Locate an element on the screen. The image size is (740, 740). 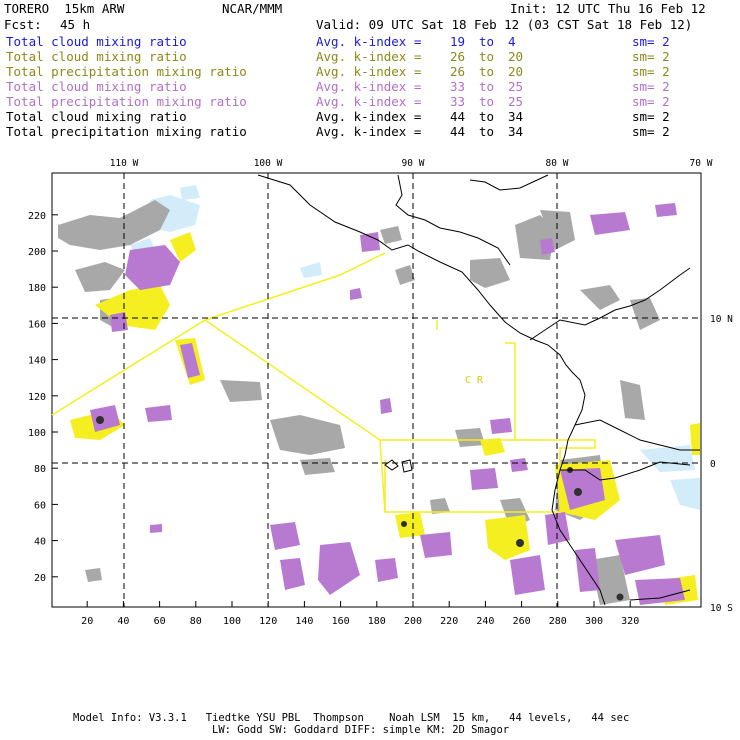
x-tick-label: 240 is located at coordinates (485, 621).